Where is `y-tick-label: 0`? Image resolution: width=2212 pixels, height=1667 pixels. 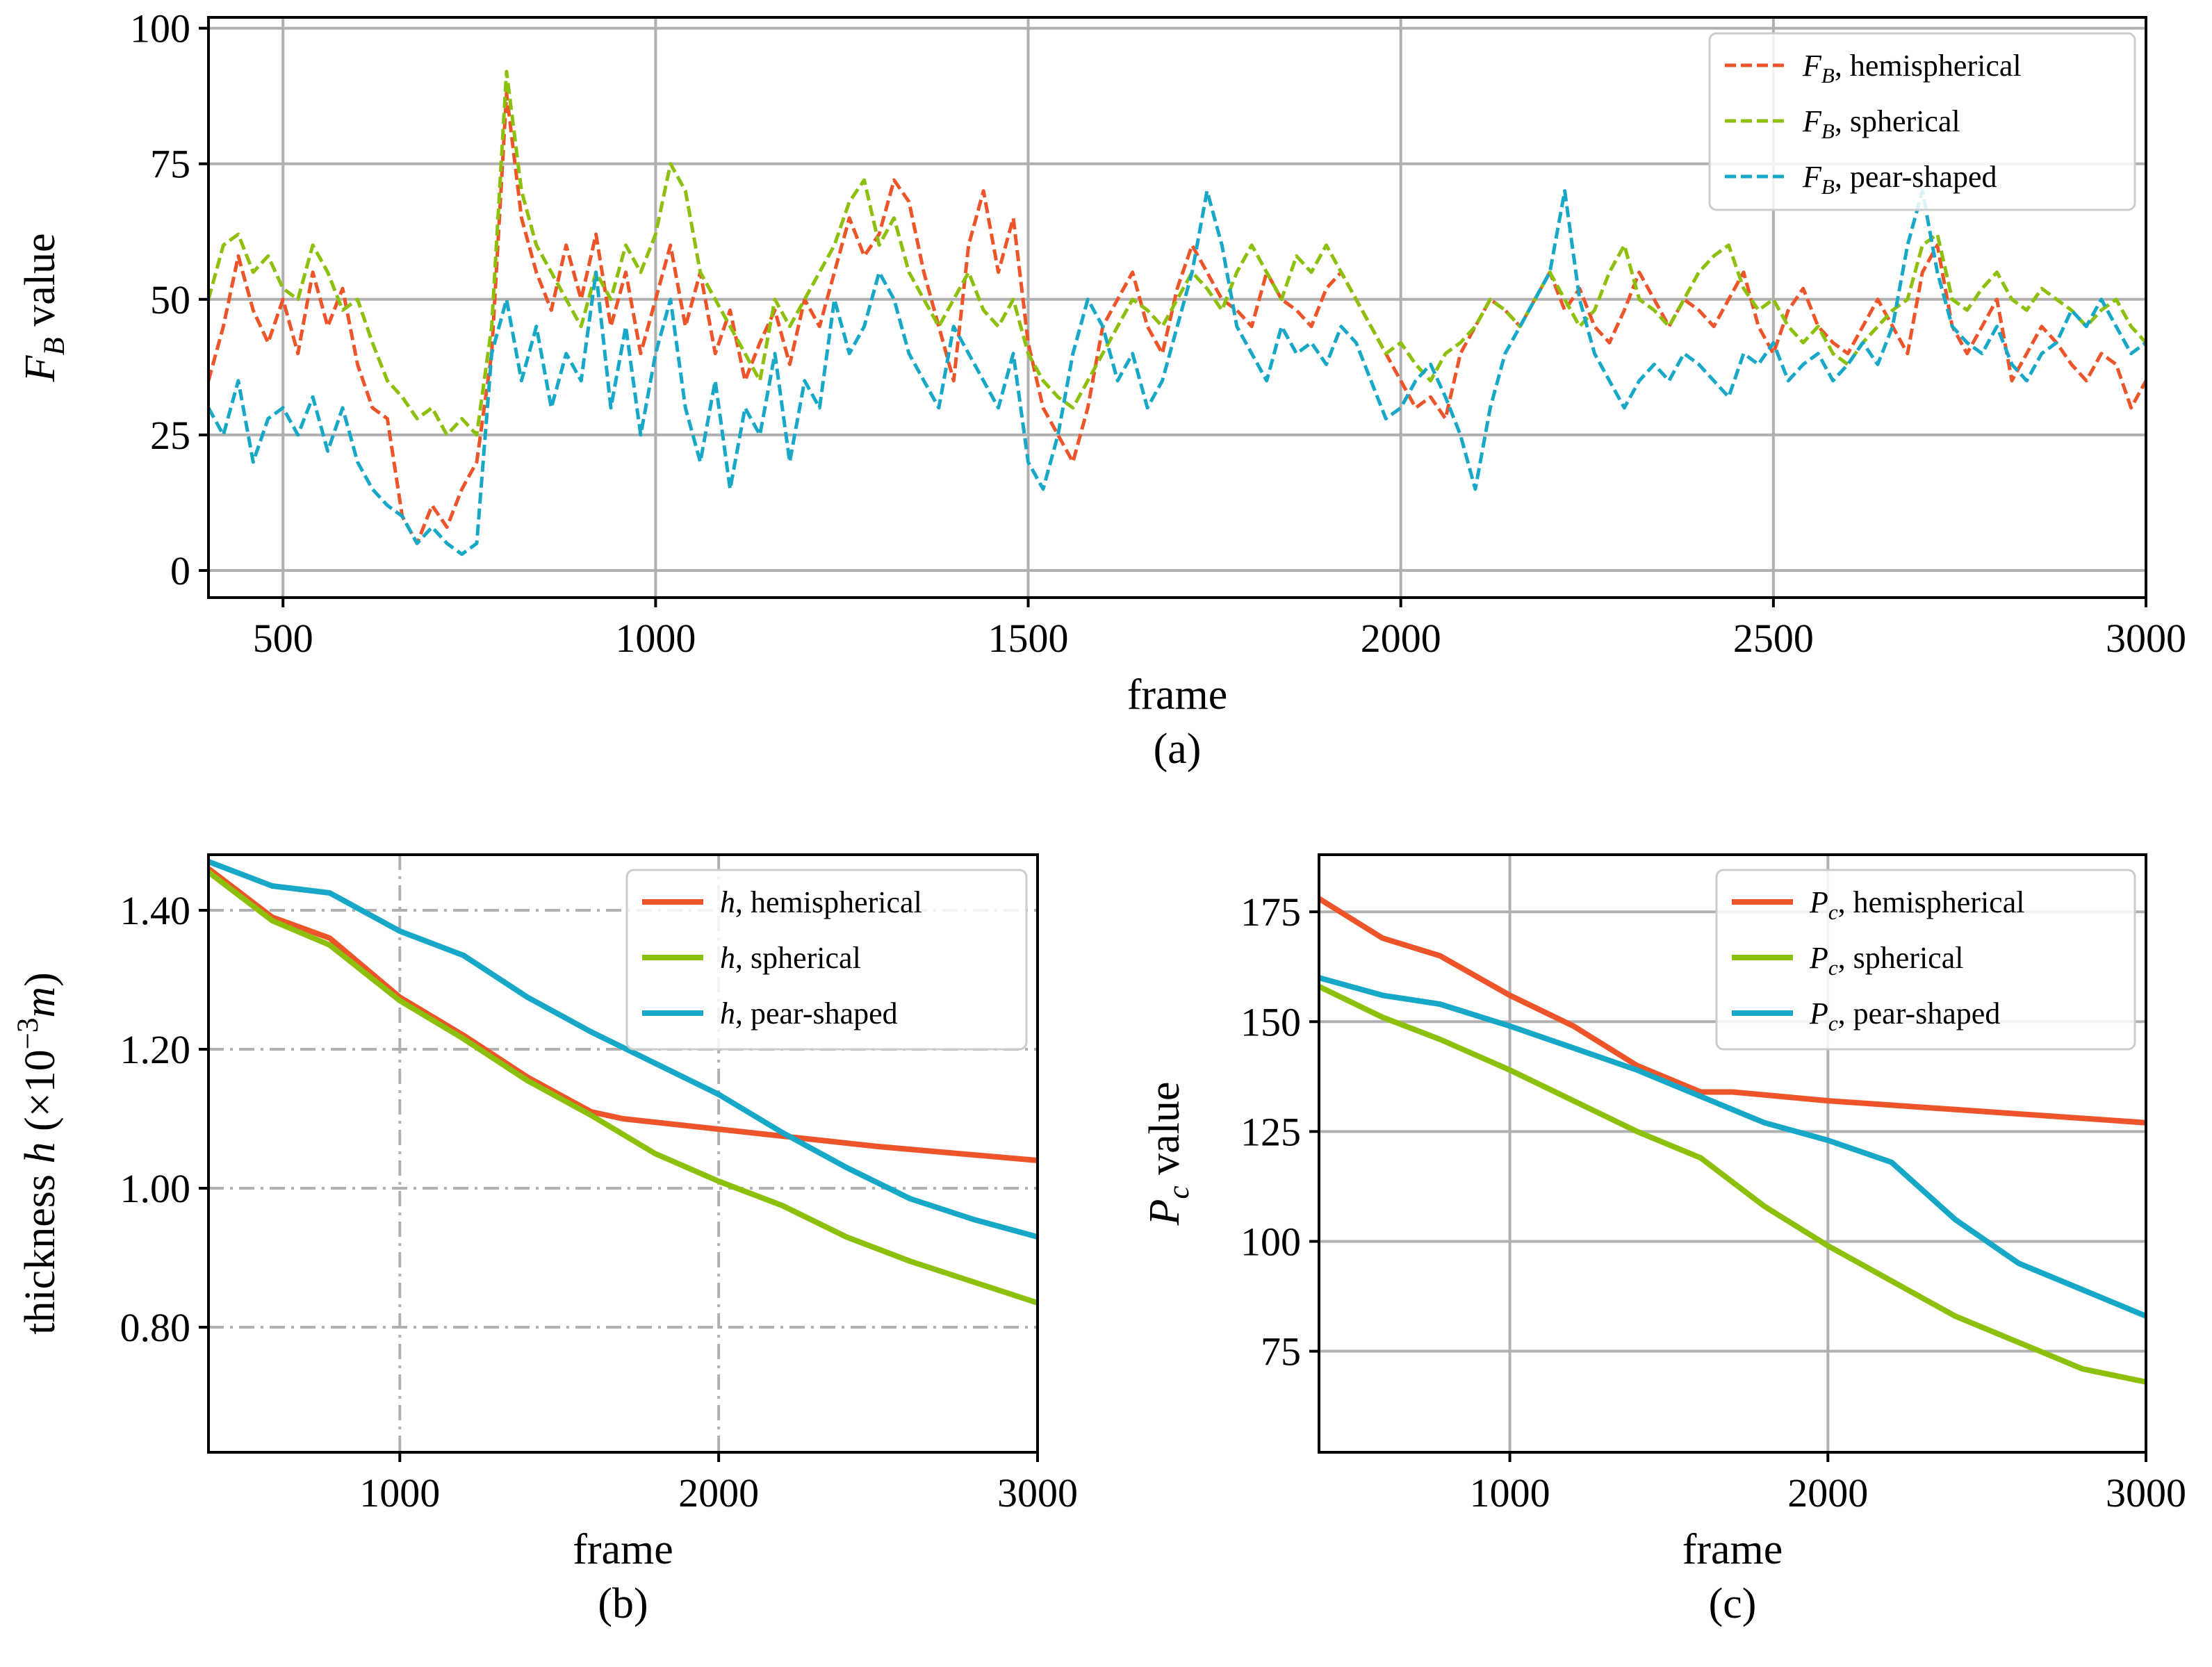 y-tick-label: 0 is located at coordinates (180, 570).